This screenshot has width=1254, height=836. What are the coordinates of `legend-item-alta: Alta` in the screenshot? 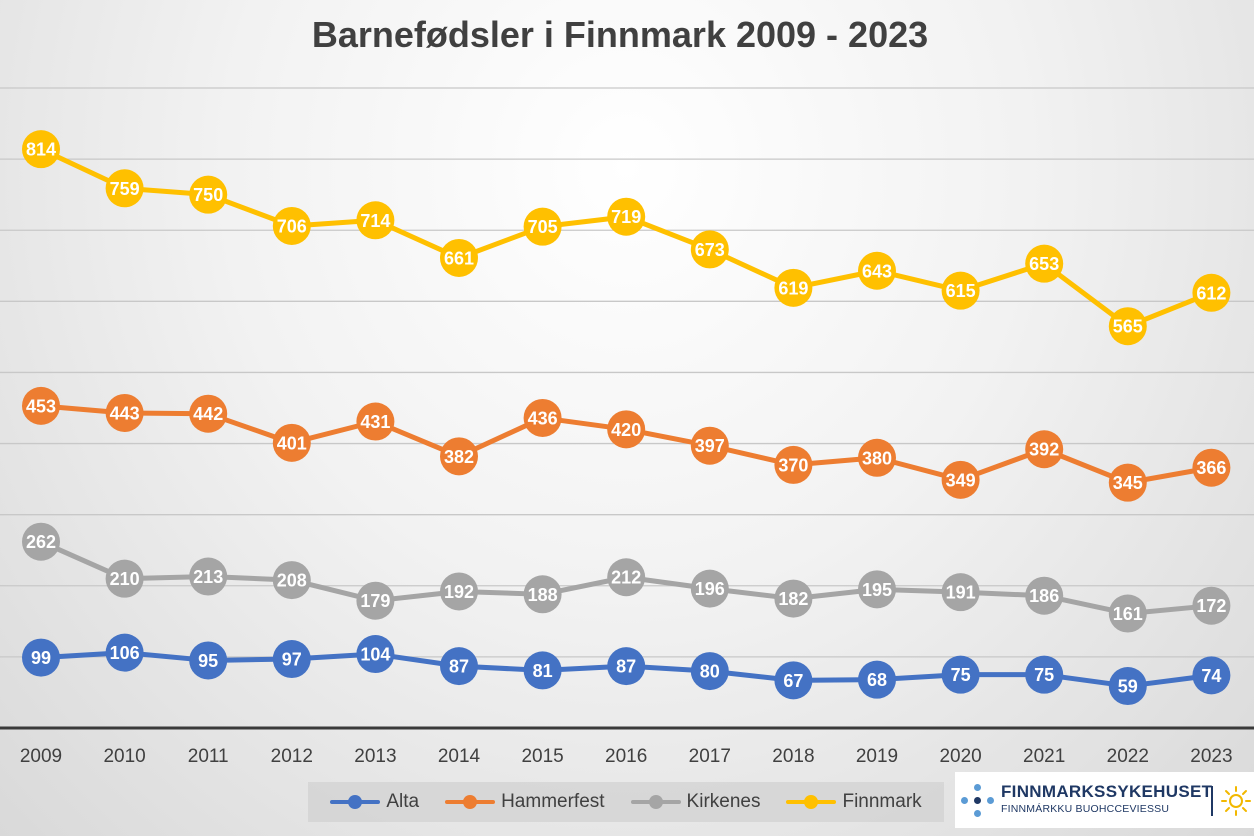 It's located at (374, 802).